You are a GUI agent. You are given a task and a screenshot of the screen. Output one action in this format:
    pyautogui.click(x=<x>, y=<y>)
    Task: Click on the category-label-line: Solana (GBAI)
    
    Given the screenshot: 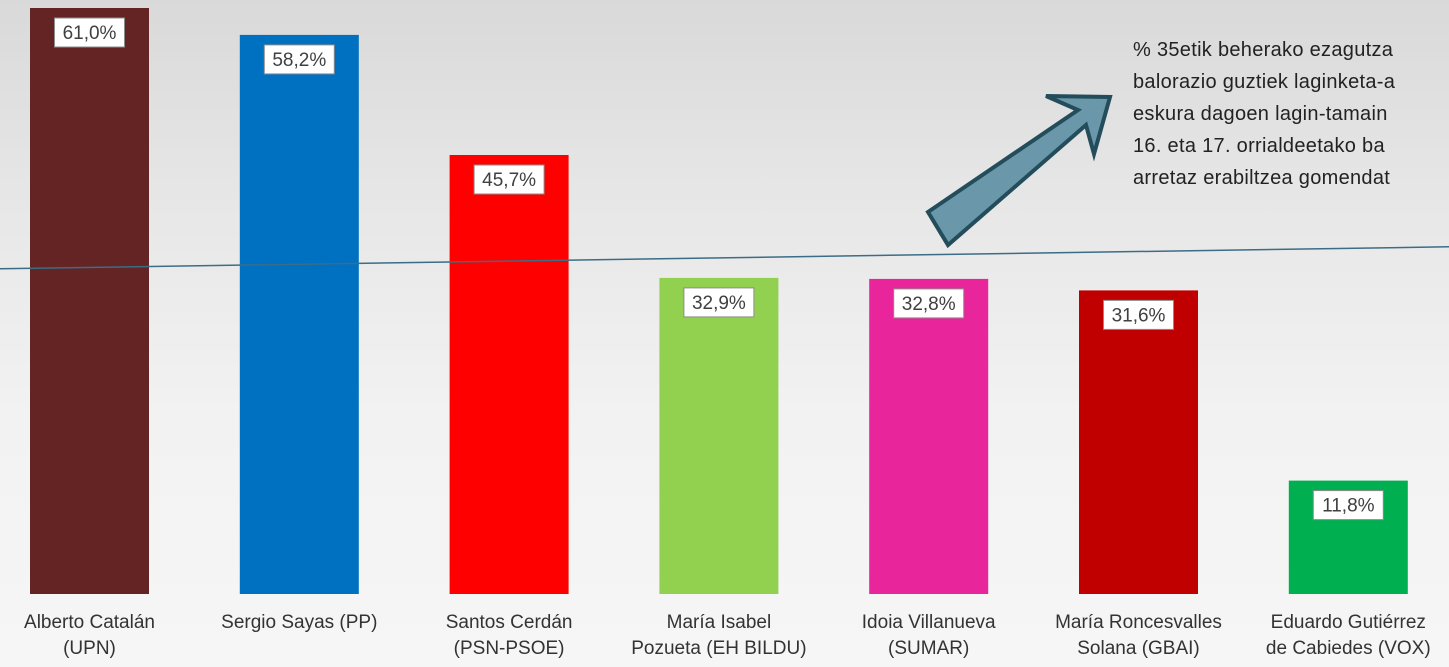 What is the action you would take?
    pyautogui.click(x=1138, y=648)
    